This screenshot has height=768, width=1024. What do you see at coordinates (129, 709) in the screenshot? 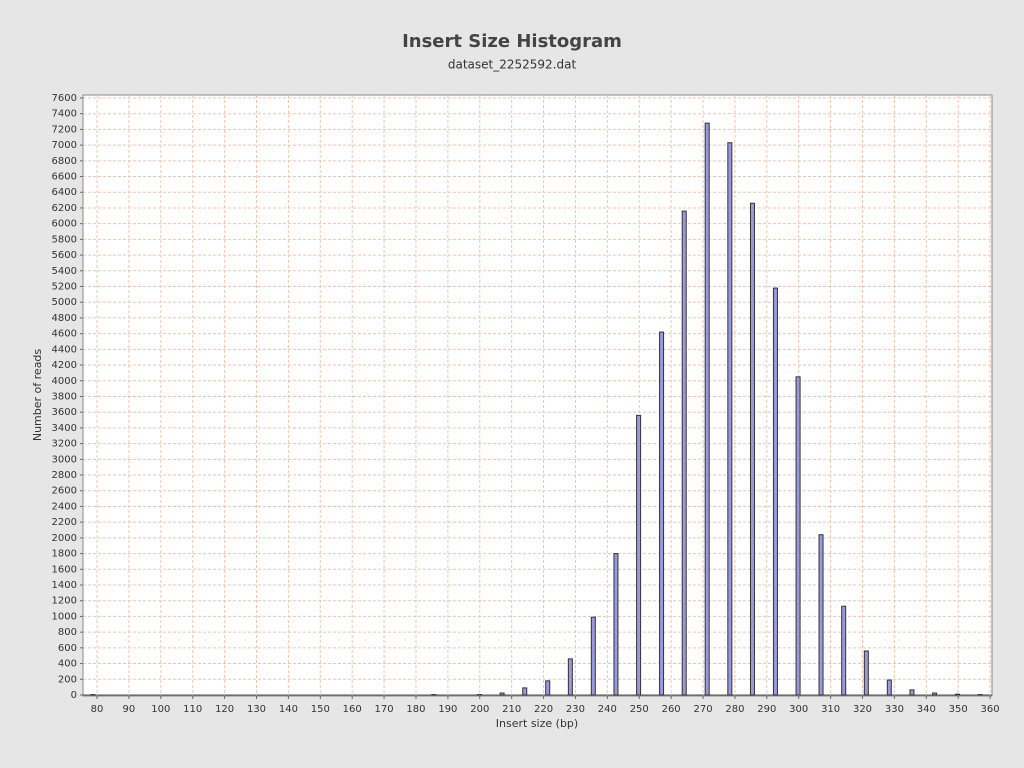
I see `x-tick-label: 90` at bounding box center [129, 709].